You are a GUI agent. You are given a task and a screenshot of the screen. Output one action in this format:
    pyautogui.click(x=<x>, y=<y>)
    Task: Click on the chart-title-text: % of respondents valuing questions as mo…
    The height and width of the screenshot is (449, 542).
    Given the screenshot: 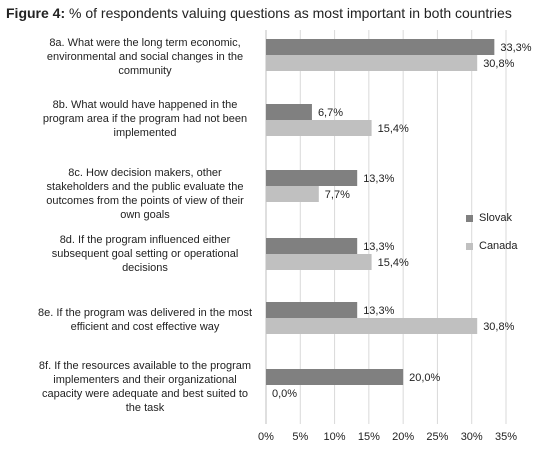 What is the action you would take?
    pyautogui.click(x=290, y=13)
    